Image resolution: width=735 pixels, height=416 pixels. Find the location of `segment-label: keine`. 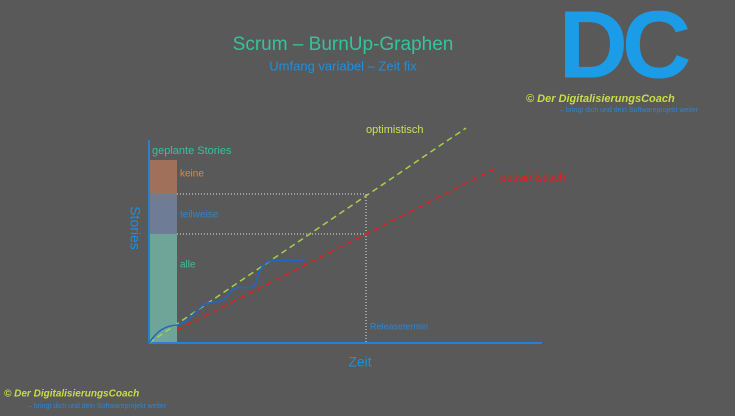

segment-label: keine is located at coordinates (192, 174).